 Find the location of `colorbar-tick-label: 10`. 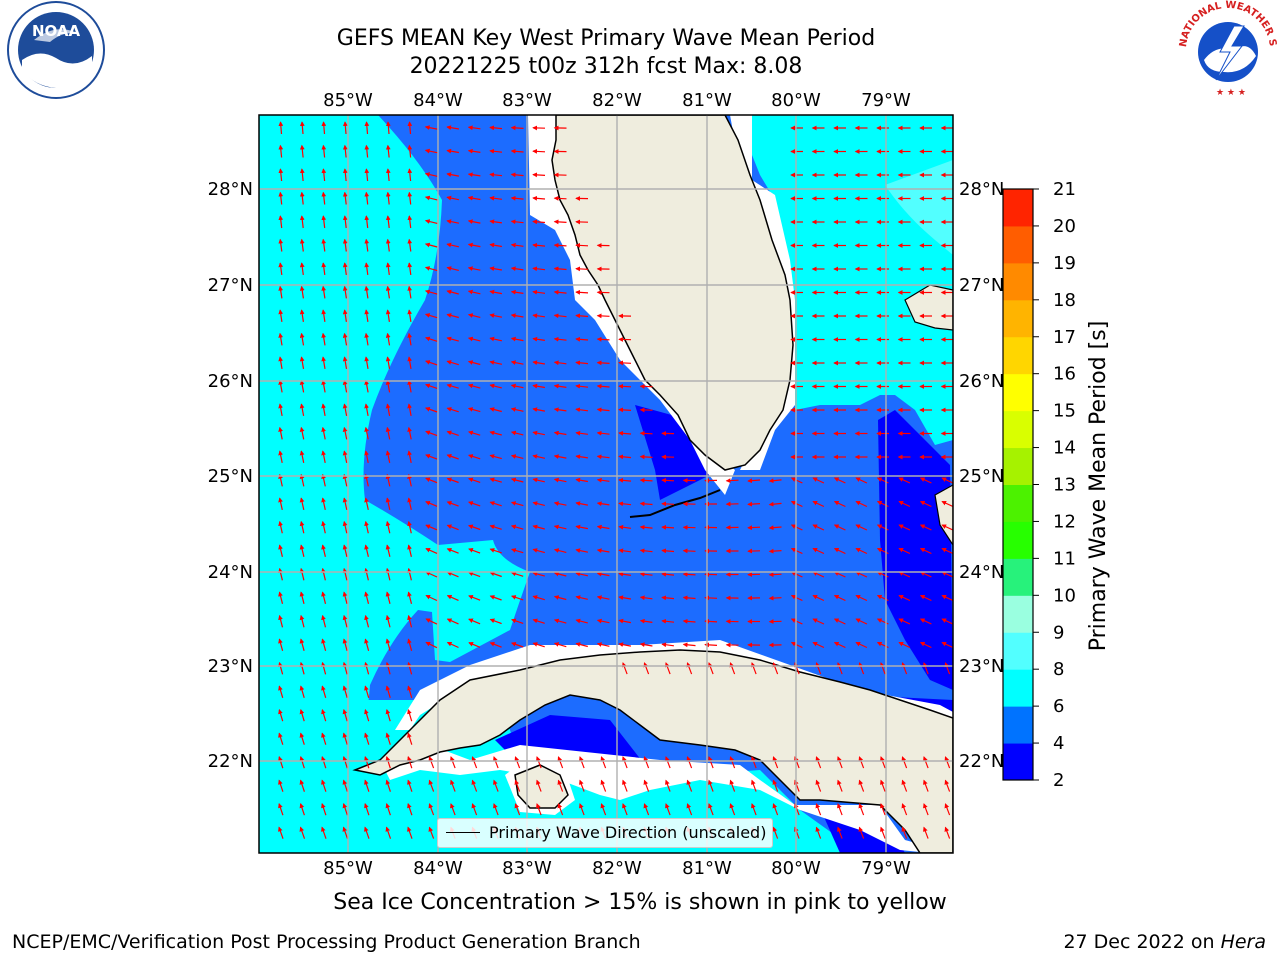

colorbar-tick-label: 10 is located at coordinates (1064, 595).